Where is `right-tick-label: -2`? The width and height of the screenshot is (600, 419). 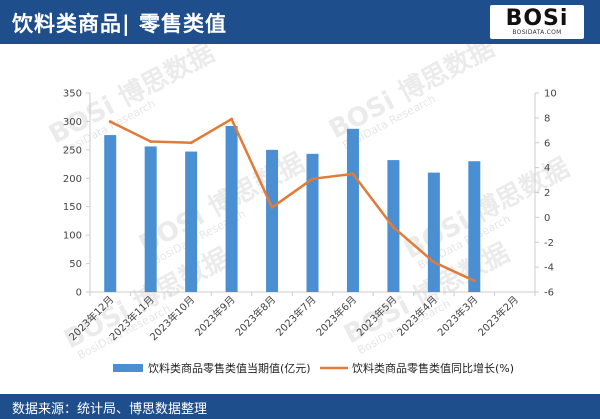 right-tick-label: -2 is located at coordinates (549, 243).